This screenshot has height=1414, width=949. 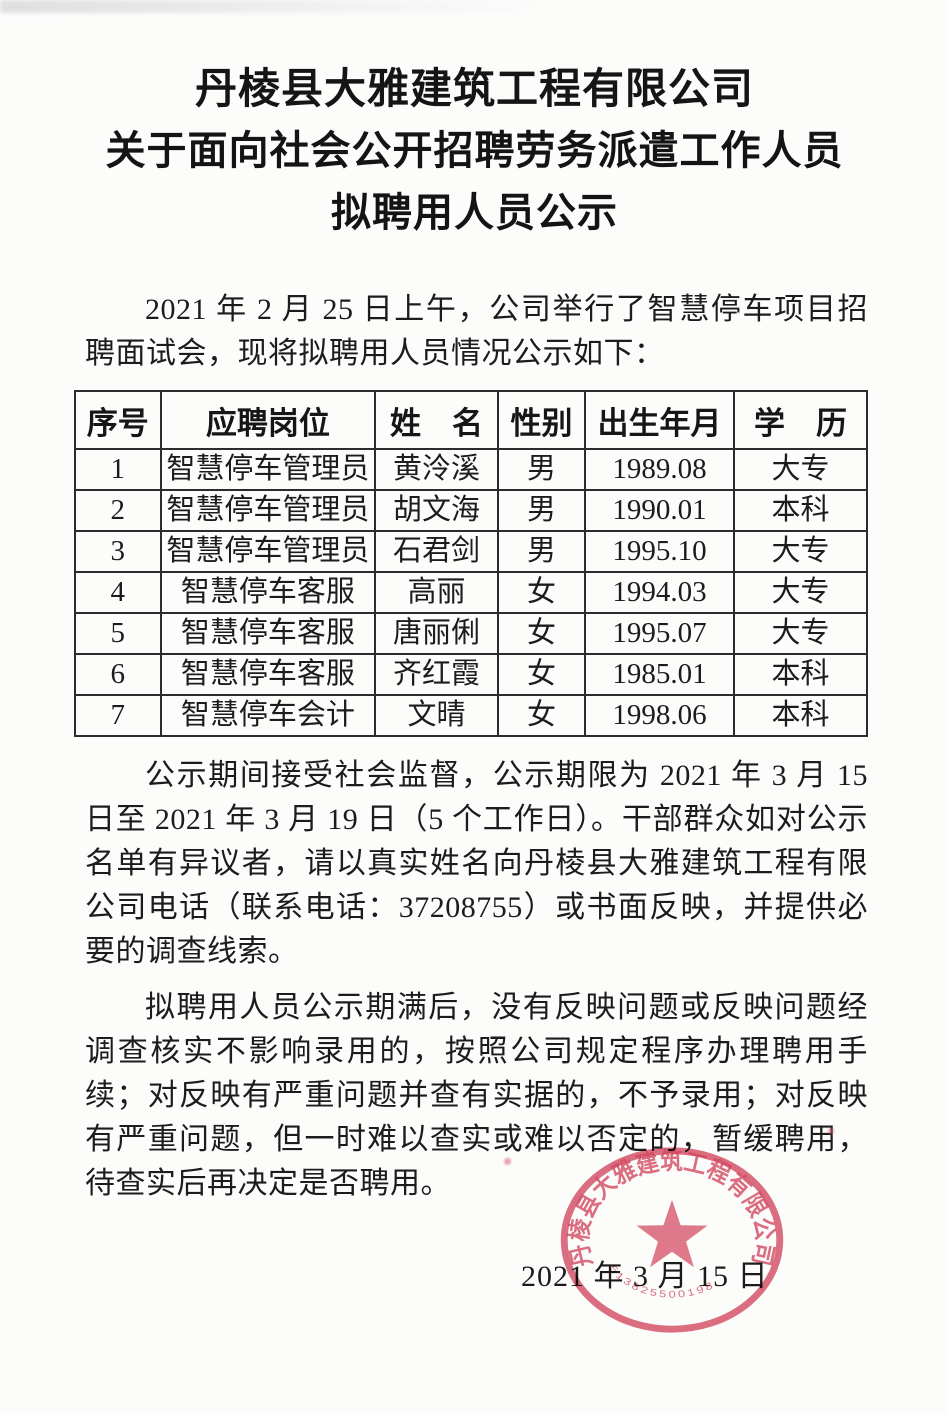 I want to click on table-cell: 6, so click(x=118, y=674).